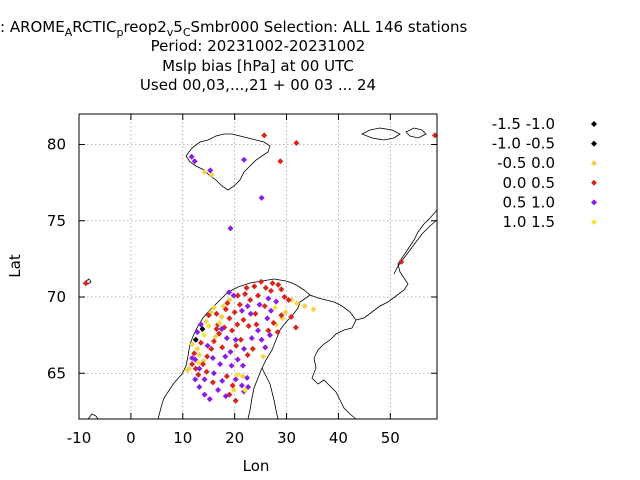 Image resolution: width=640 pixels, height=480 pixels. I want to click on coastline-svalbard, so click(228, 162).